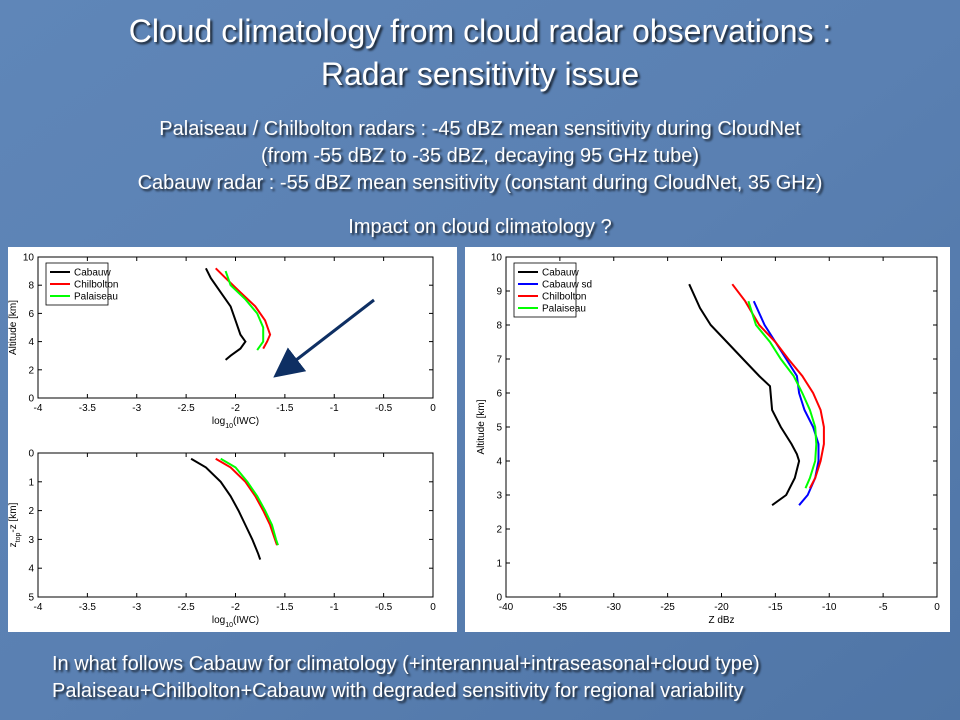  What do you see at coordinates (499, 360) in the screenshot?
I see `y-tick-label: 7` at bounding box center [499, 360].